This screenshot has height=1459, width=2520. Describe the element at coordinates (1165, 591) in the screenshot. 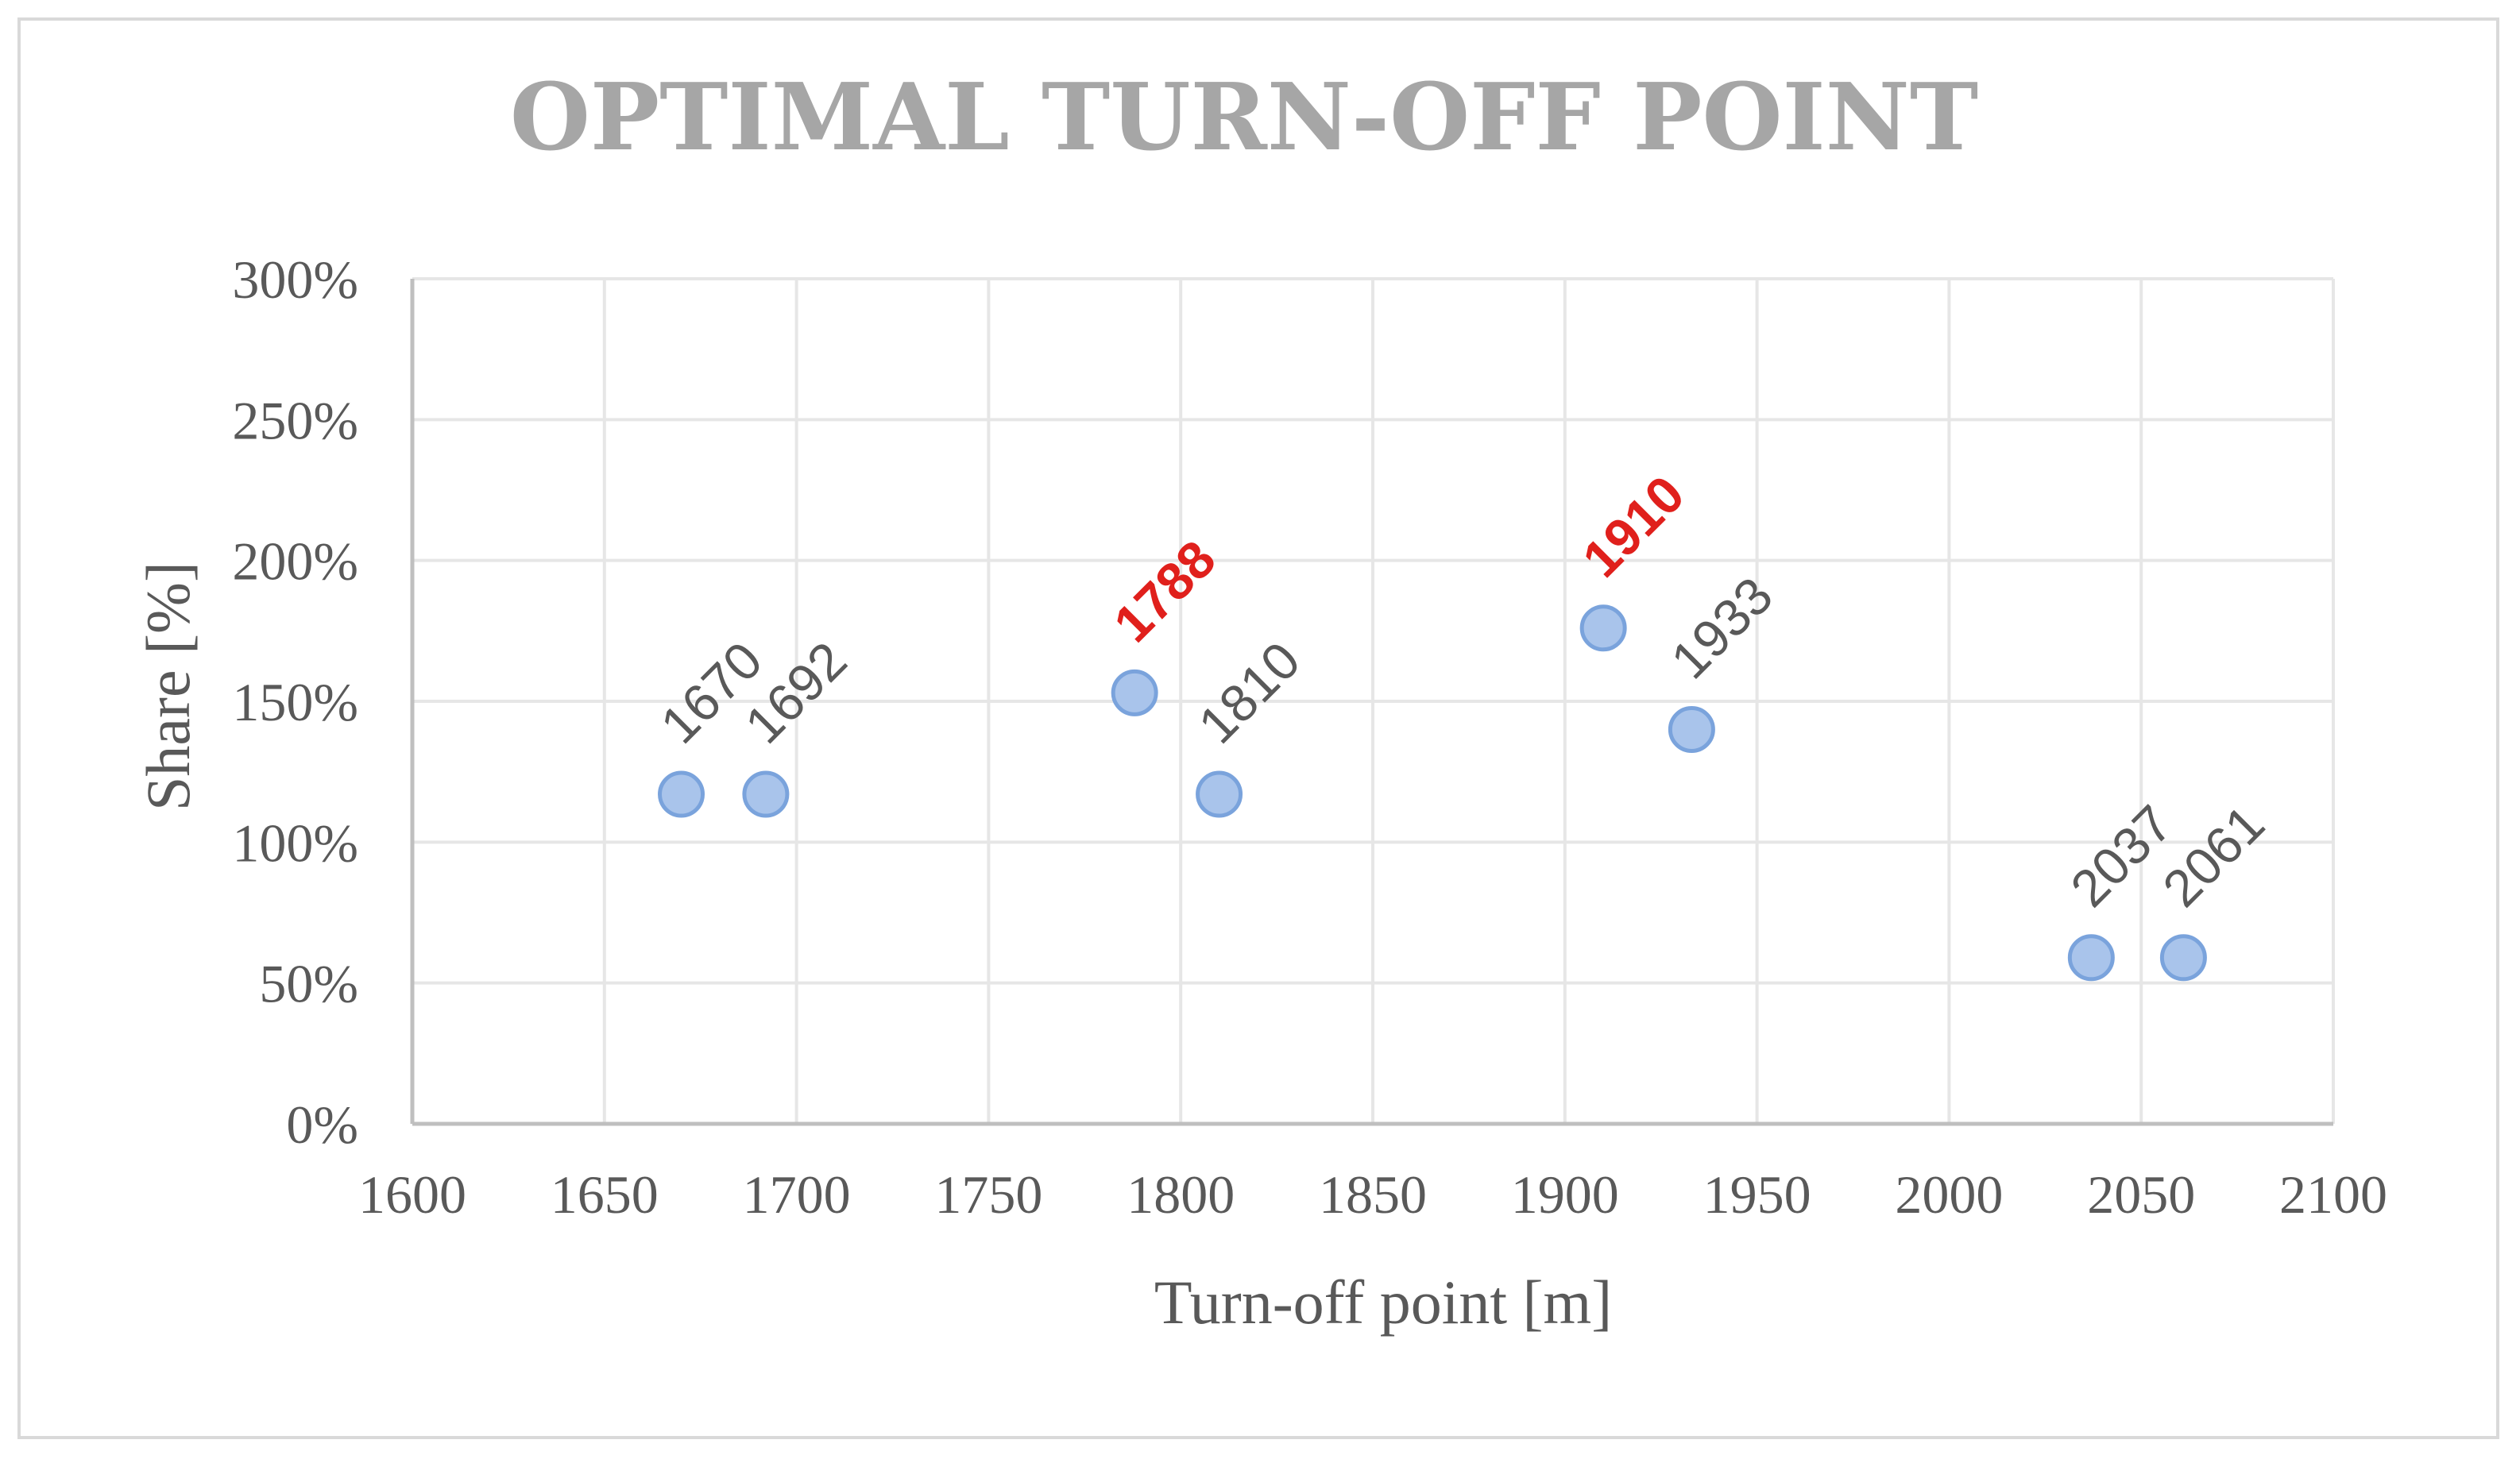

I see `data-label-highlight: 1788` at that location.